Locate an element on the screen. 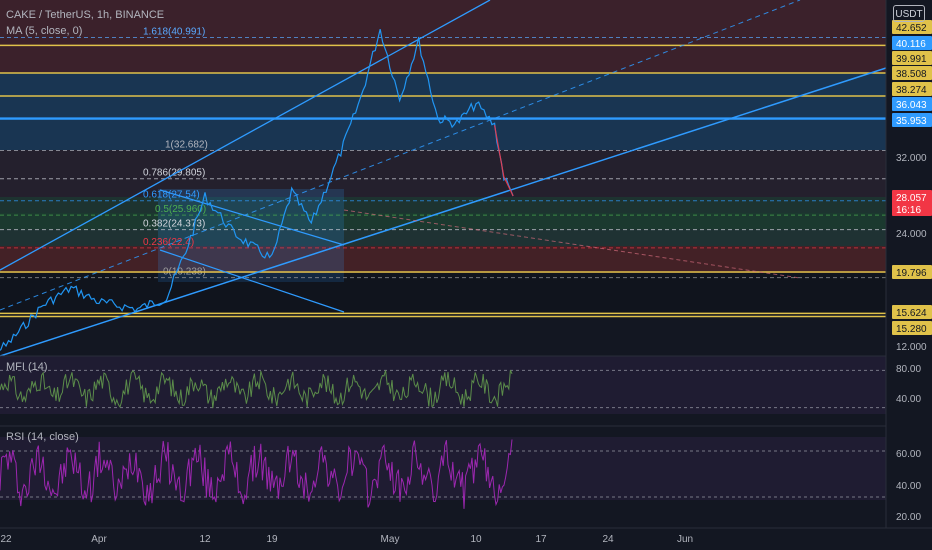 The image size is (932, 550). rsi-tick-1: 40.00 is located at coordinates (908, 486).